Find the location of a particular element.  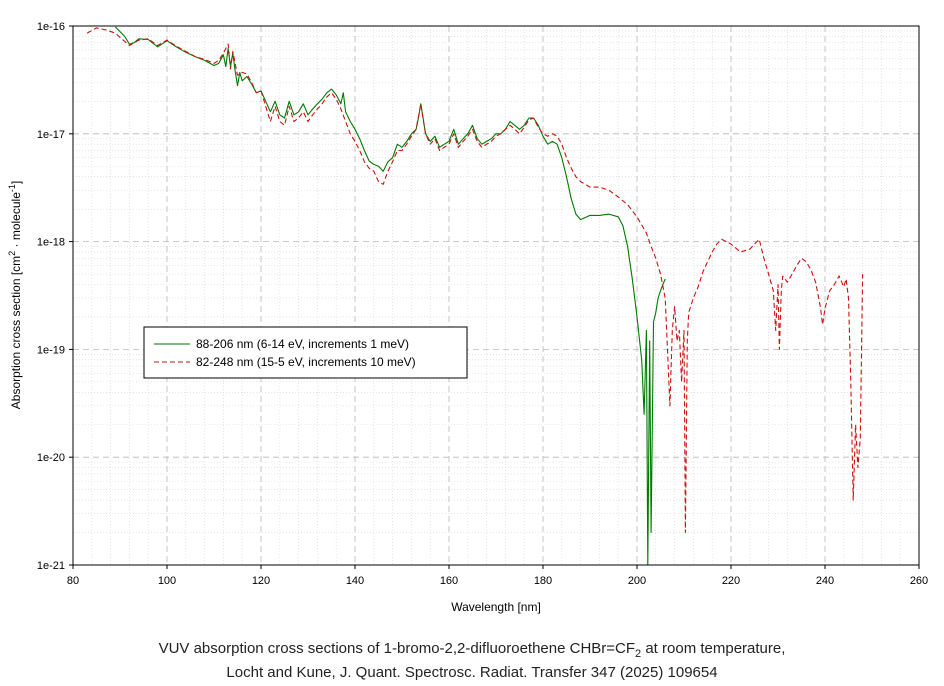

legend-box is located at coordinates (305, 352).